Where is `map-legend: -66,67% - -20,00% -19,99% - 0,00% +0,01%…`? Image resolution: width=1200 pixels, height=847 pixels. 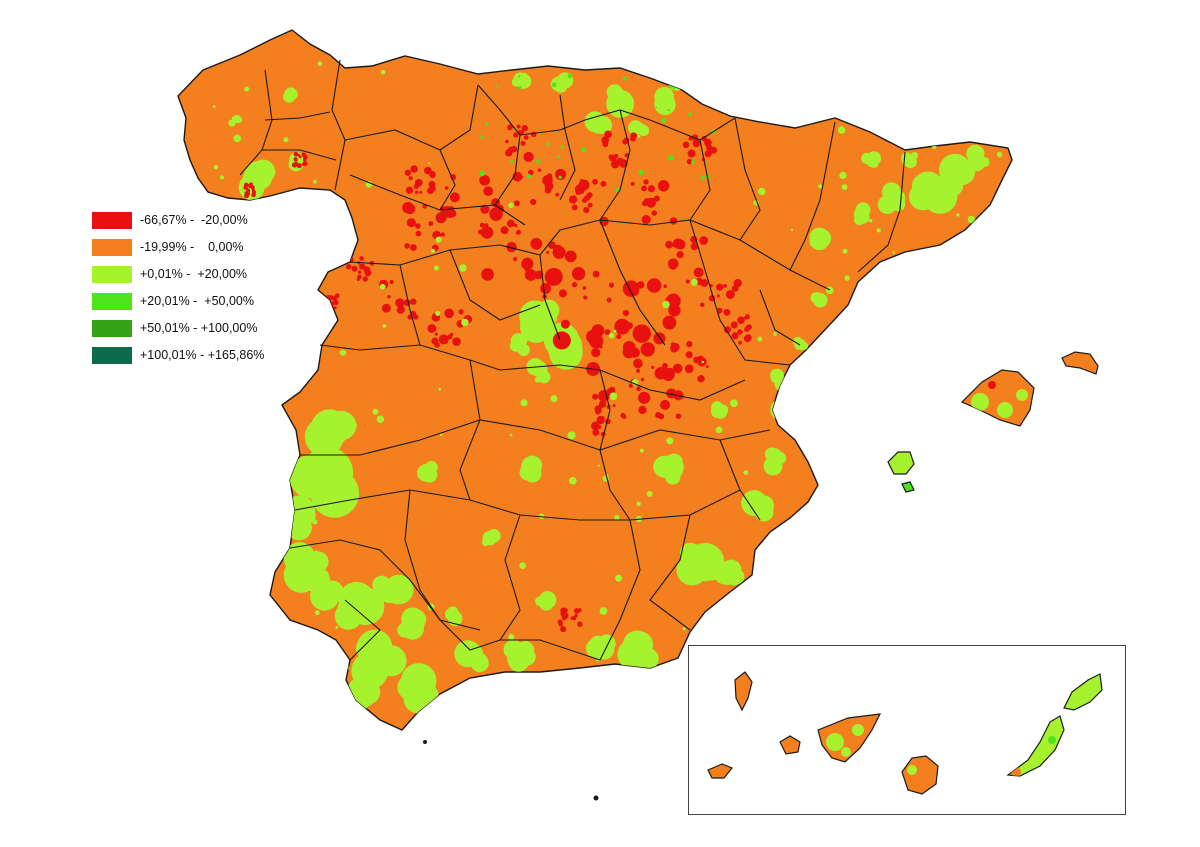 map-legend: -66,67% - -20,00% -19,99% - 0,00% +0,01%… is located at coordinates (197, 290).